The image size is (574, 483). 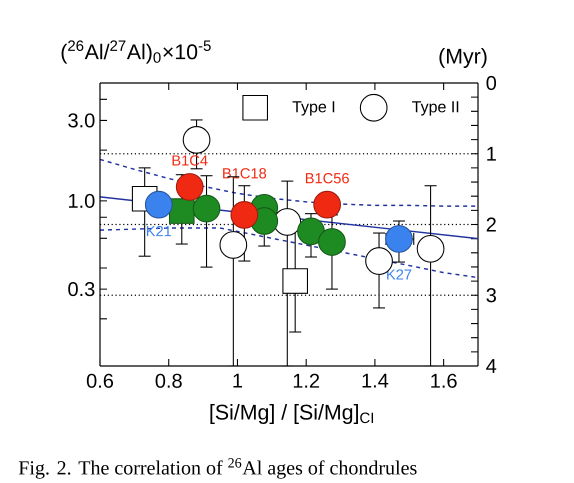 I want to click on y2-tick-label: 2, so click(x=491, y=225).